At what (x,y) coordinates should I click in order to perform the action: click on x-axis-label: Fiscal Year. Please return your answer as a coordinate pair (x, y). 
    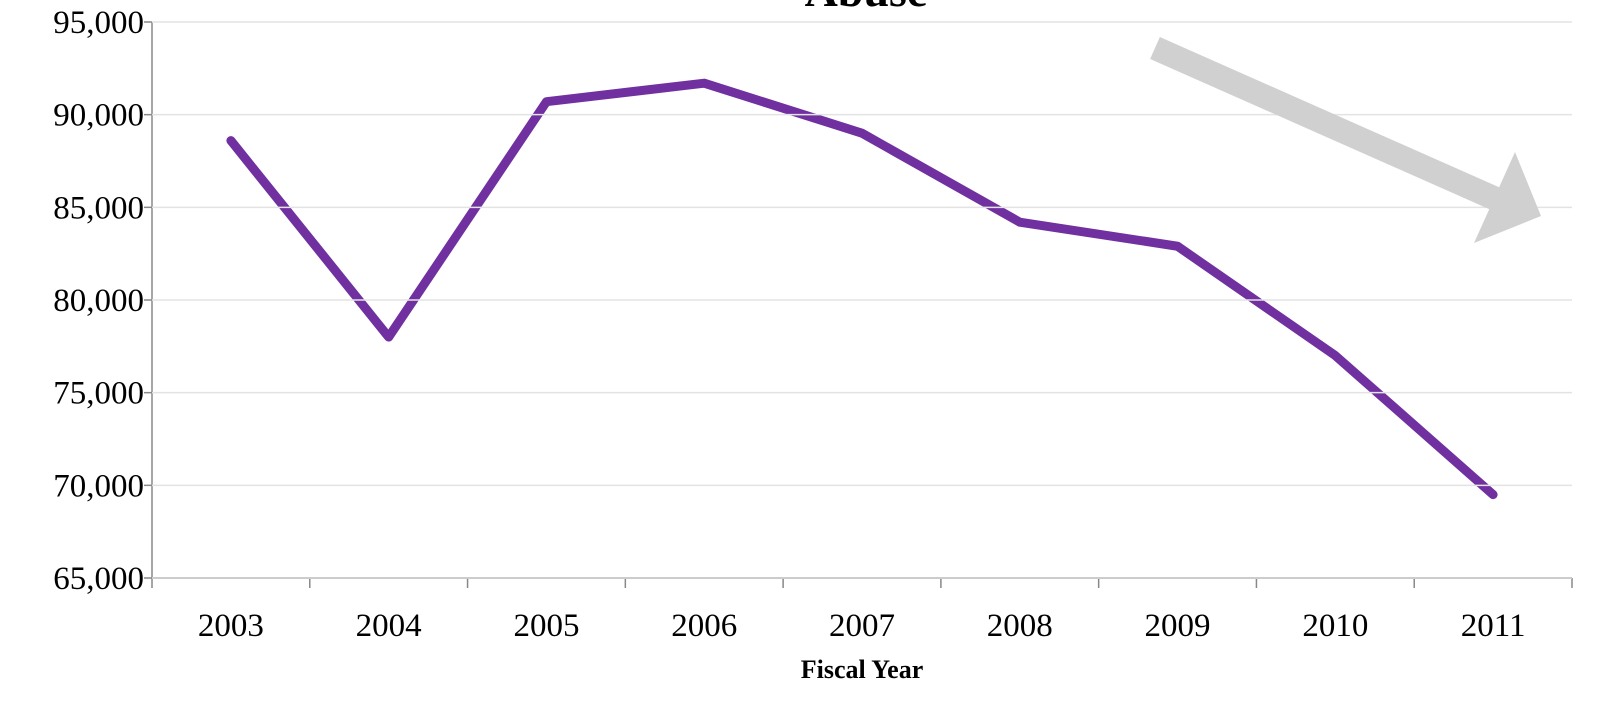
    Looking at the image, I should click on (862, 669).